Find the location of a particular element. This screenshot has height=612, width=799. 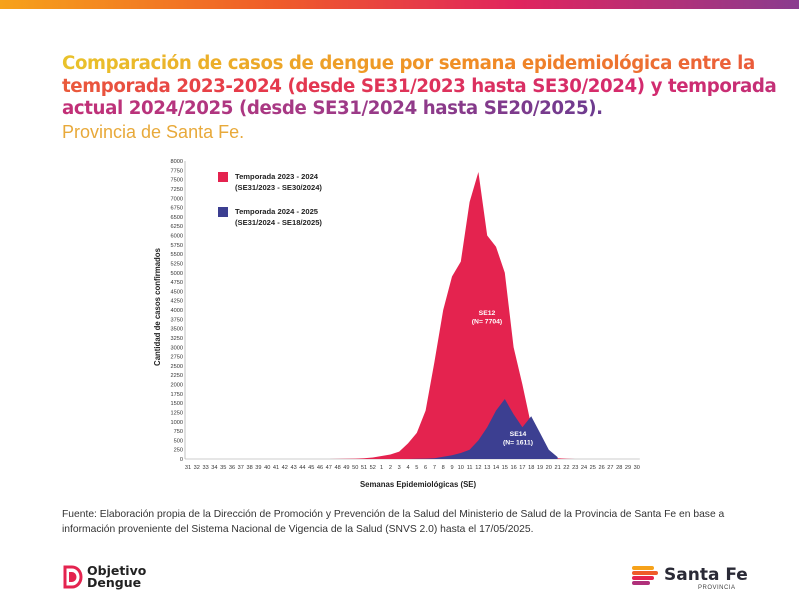

logo-right-name: Santa Fe is located at coordinates (706, 575).